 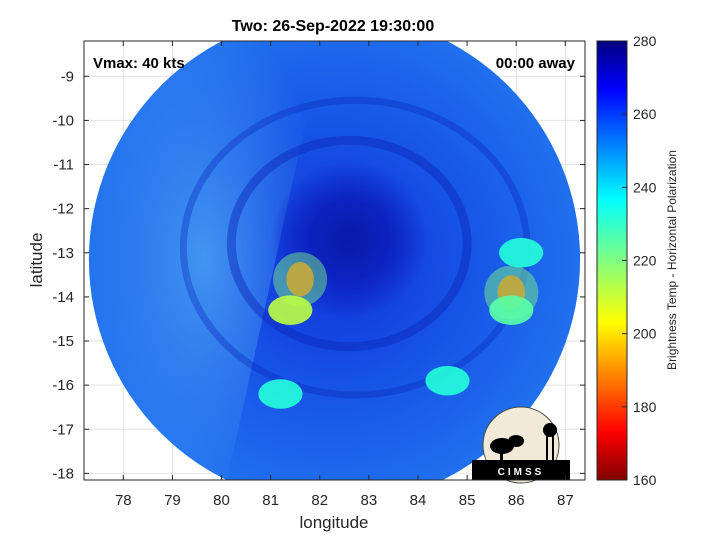 I want to click on spiral-band, so click(x=349, y=243).